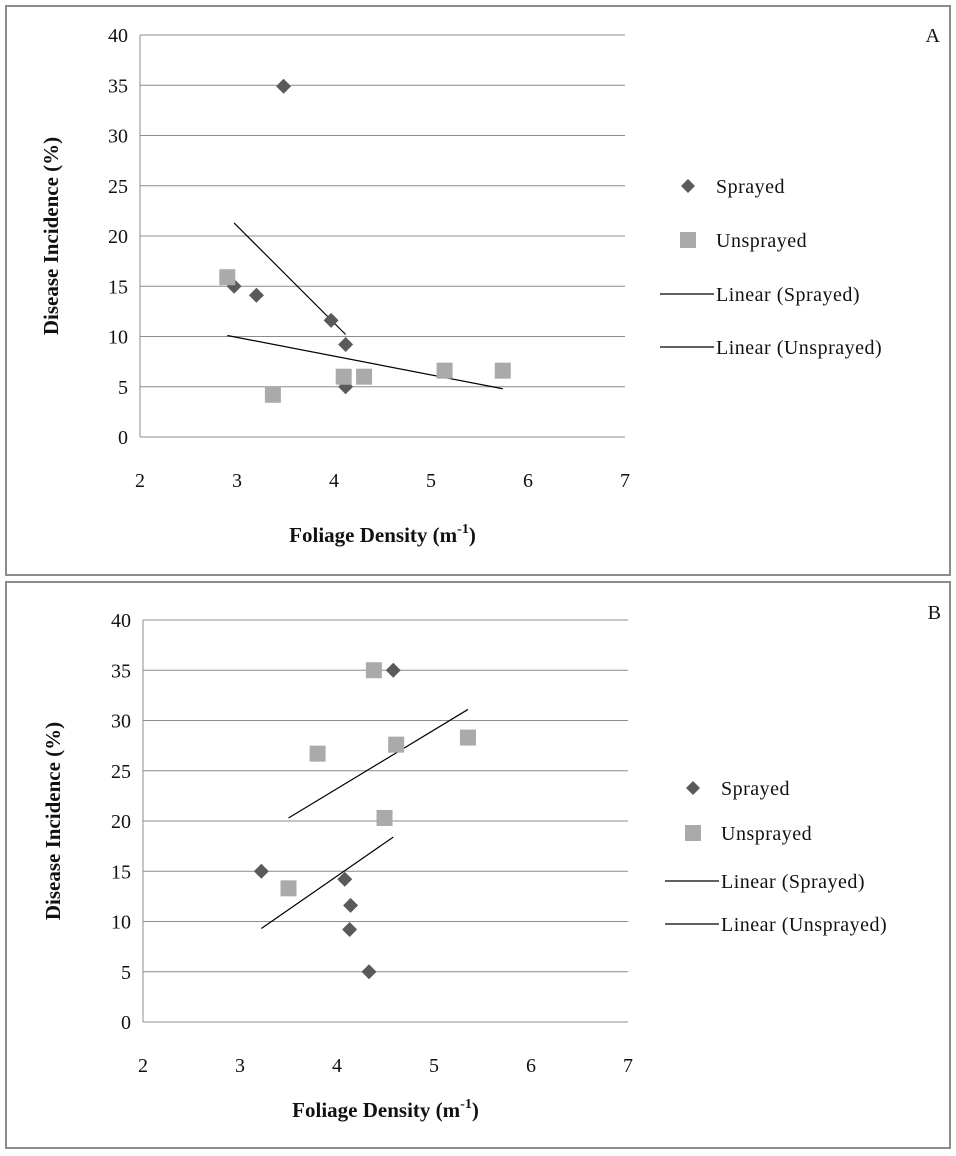 The width and height of the screenshot is (956, 1156). Describe the element at coordinates (755, 789) in the screenshot. I see `chart-1-legend-label-sprayed: Sprayed` at that location.